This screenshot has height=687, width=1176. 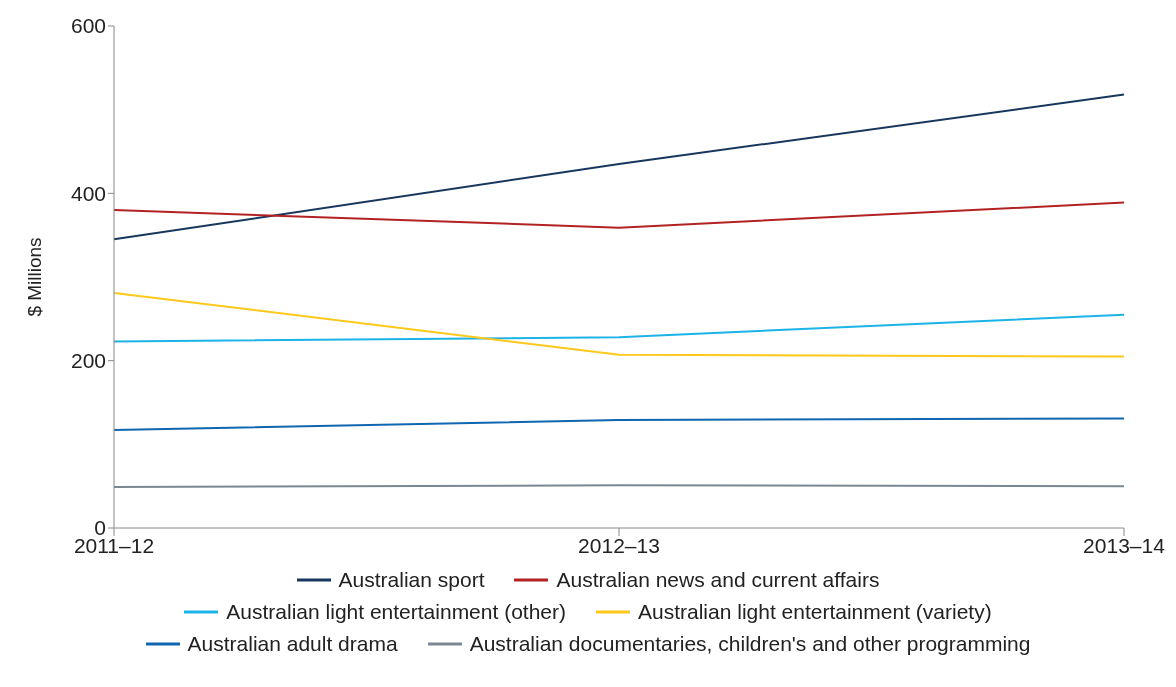 I want to click on y-axis-title: $ Millions, so click(x=34, y=277).